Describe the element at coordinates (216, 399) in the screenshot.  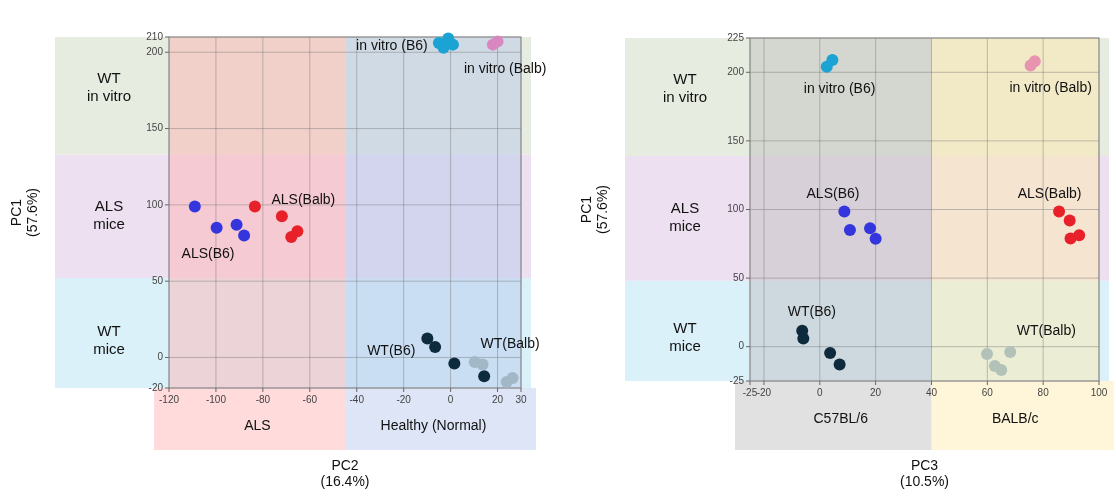
I see `x-tick-label: -100` at that location.